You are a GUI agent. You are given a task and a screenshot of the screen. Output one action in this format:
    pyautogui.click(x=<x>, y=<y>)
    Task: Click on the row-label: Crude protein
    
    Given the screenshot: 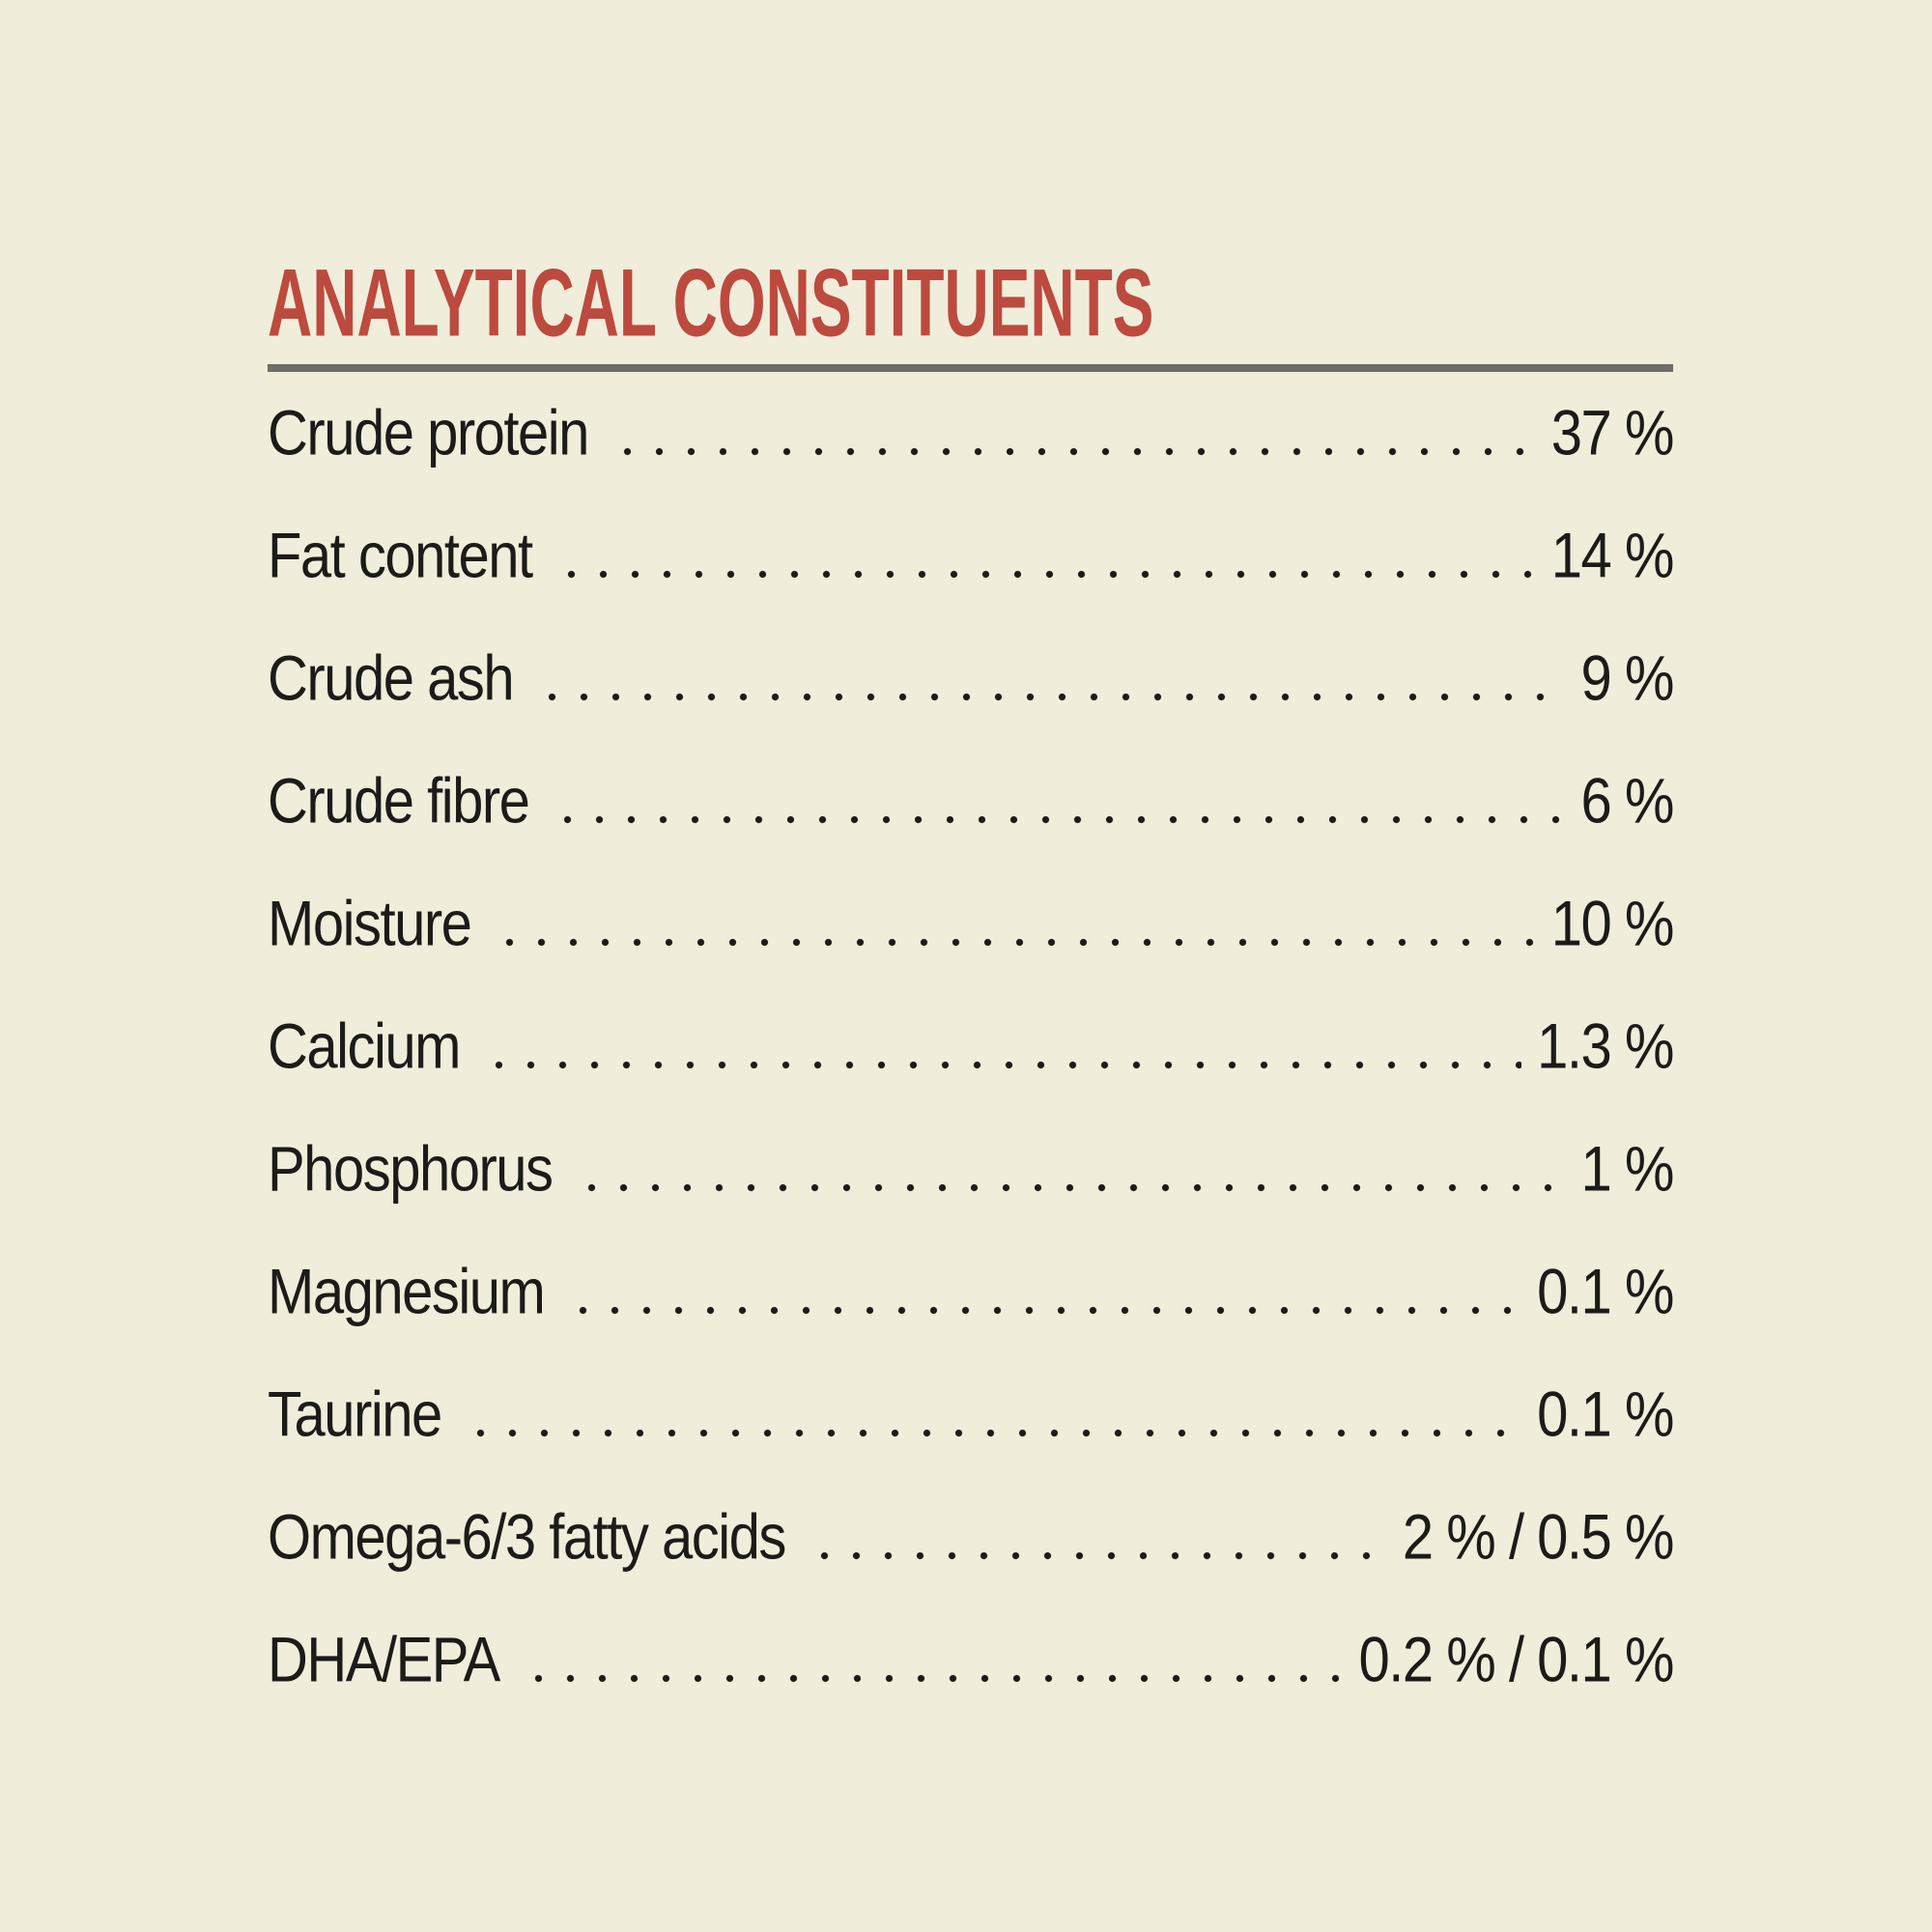 What is the action you would take?
    pyautogui.click(x=428, y=433)
    